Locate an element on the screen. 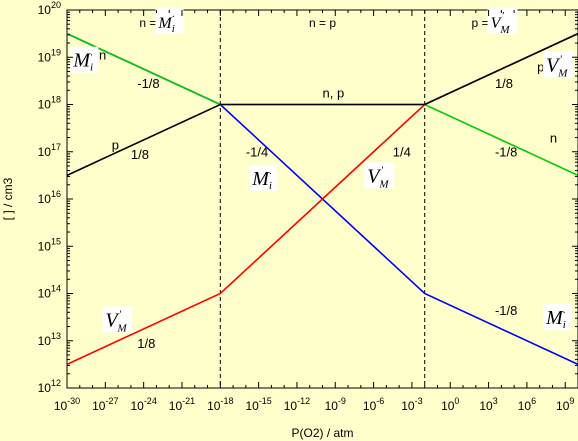 This screenshot has width=578, height=441. region-label-3: p = is located at coordinates (480, 23).